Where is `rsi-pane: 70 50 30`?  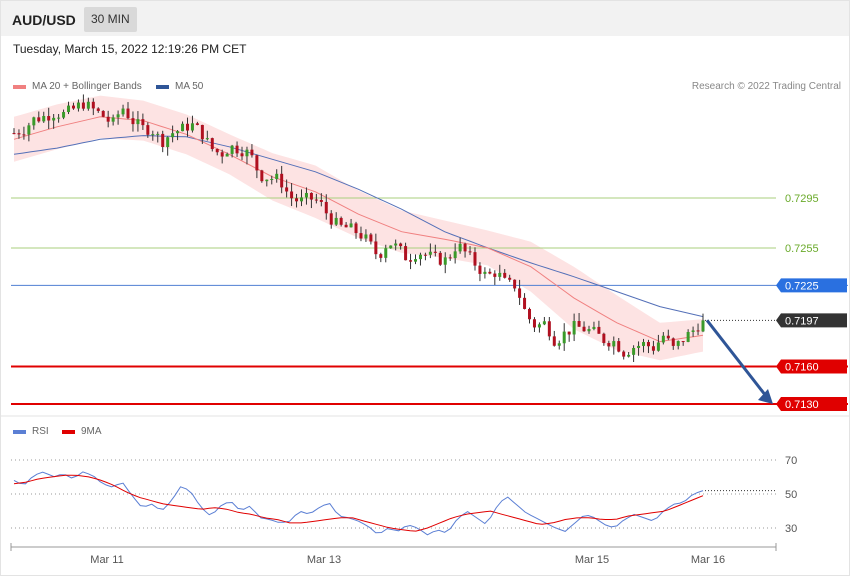
rsi-pane: 70 50 30 is located at coordinates (404, 495).